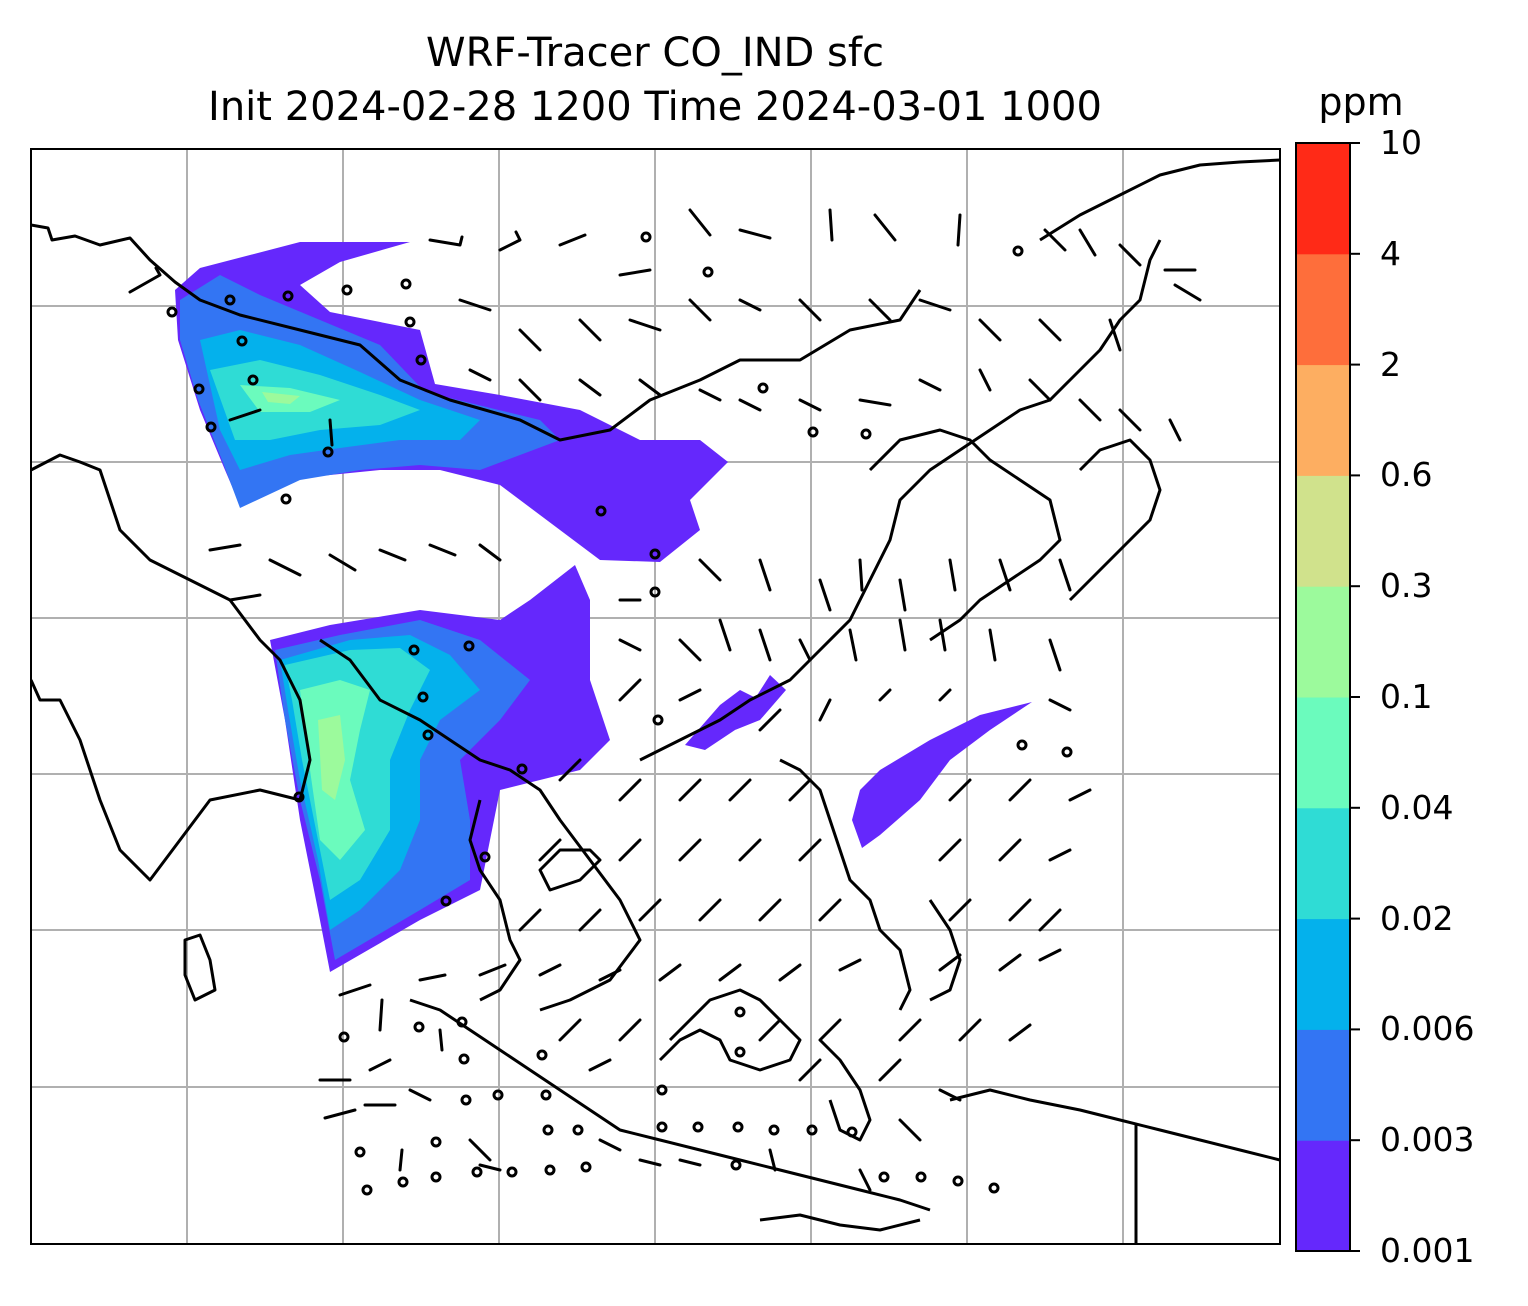 The image size is (1528, 1306). I want to click on colorbar-ticks, so click(1355, 697).